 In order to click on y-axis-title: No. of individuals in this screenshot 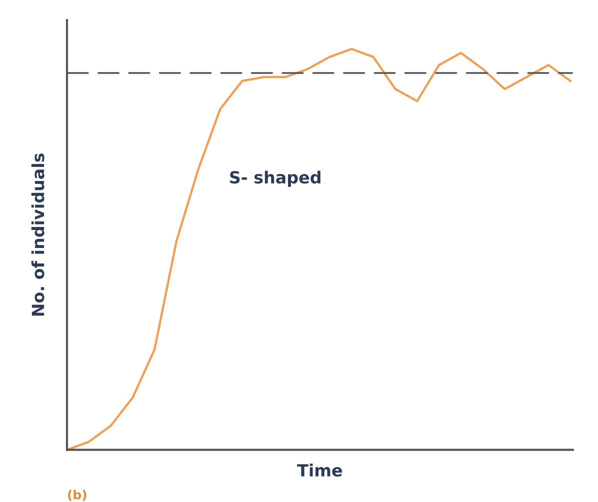, I will do `click(37, 234)`.